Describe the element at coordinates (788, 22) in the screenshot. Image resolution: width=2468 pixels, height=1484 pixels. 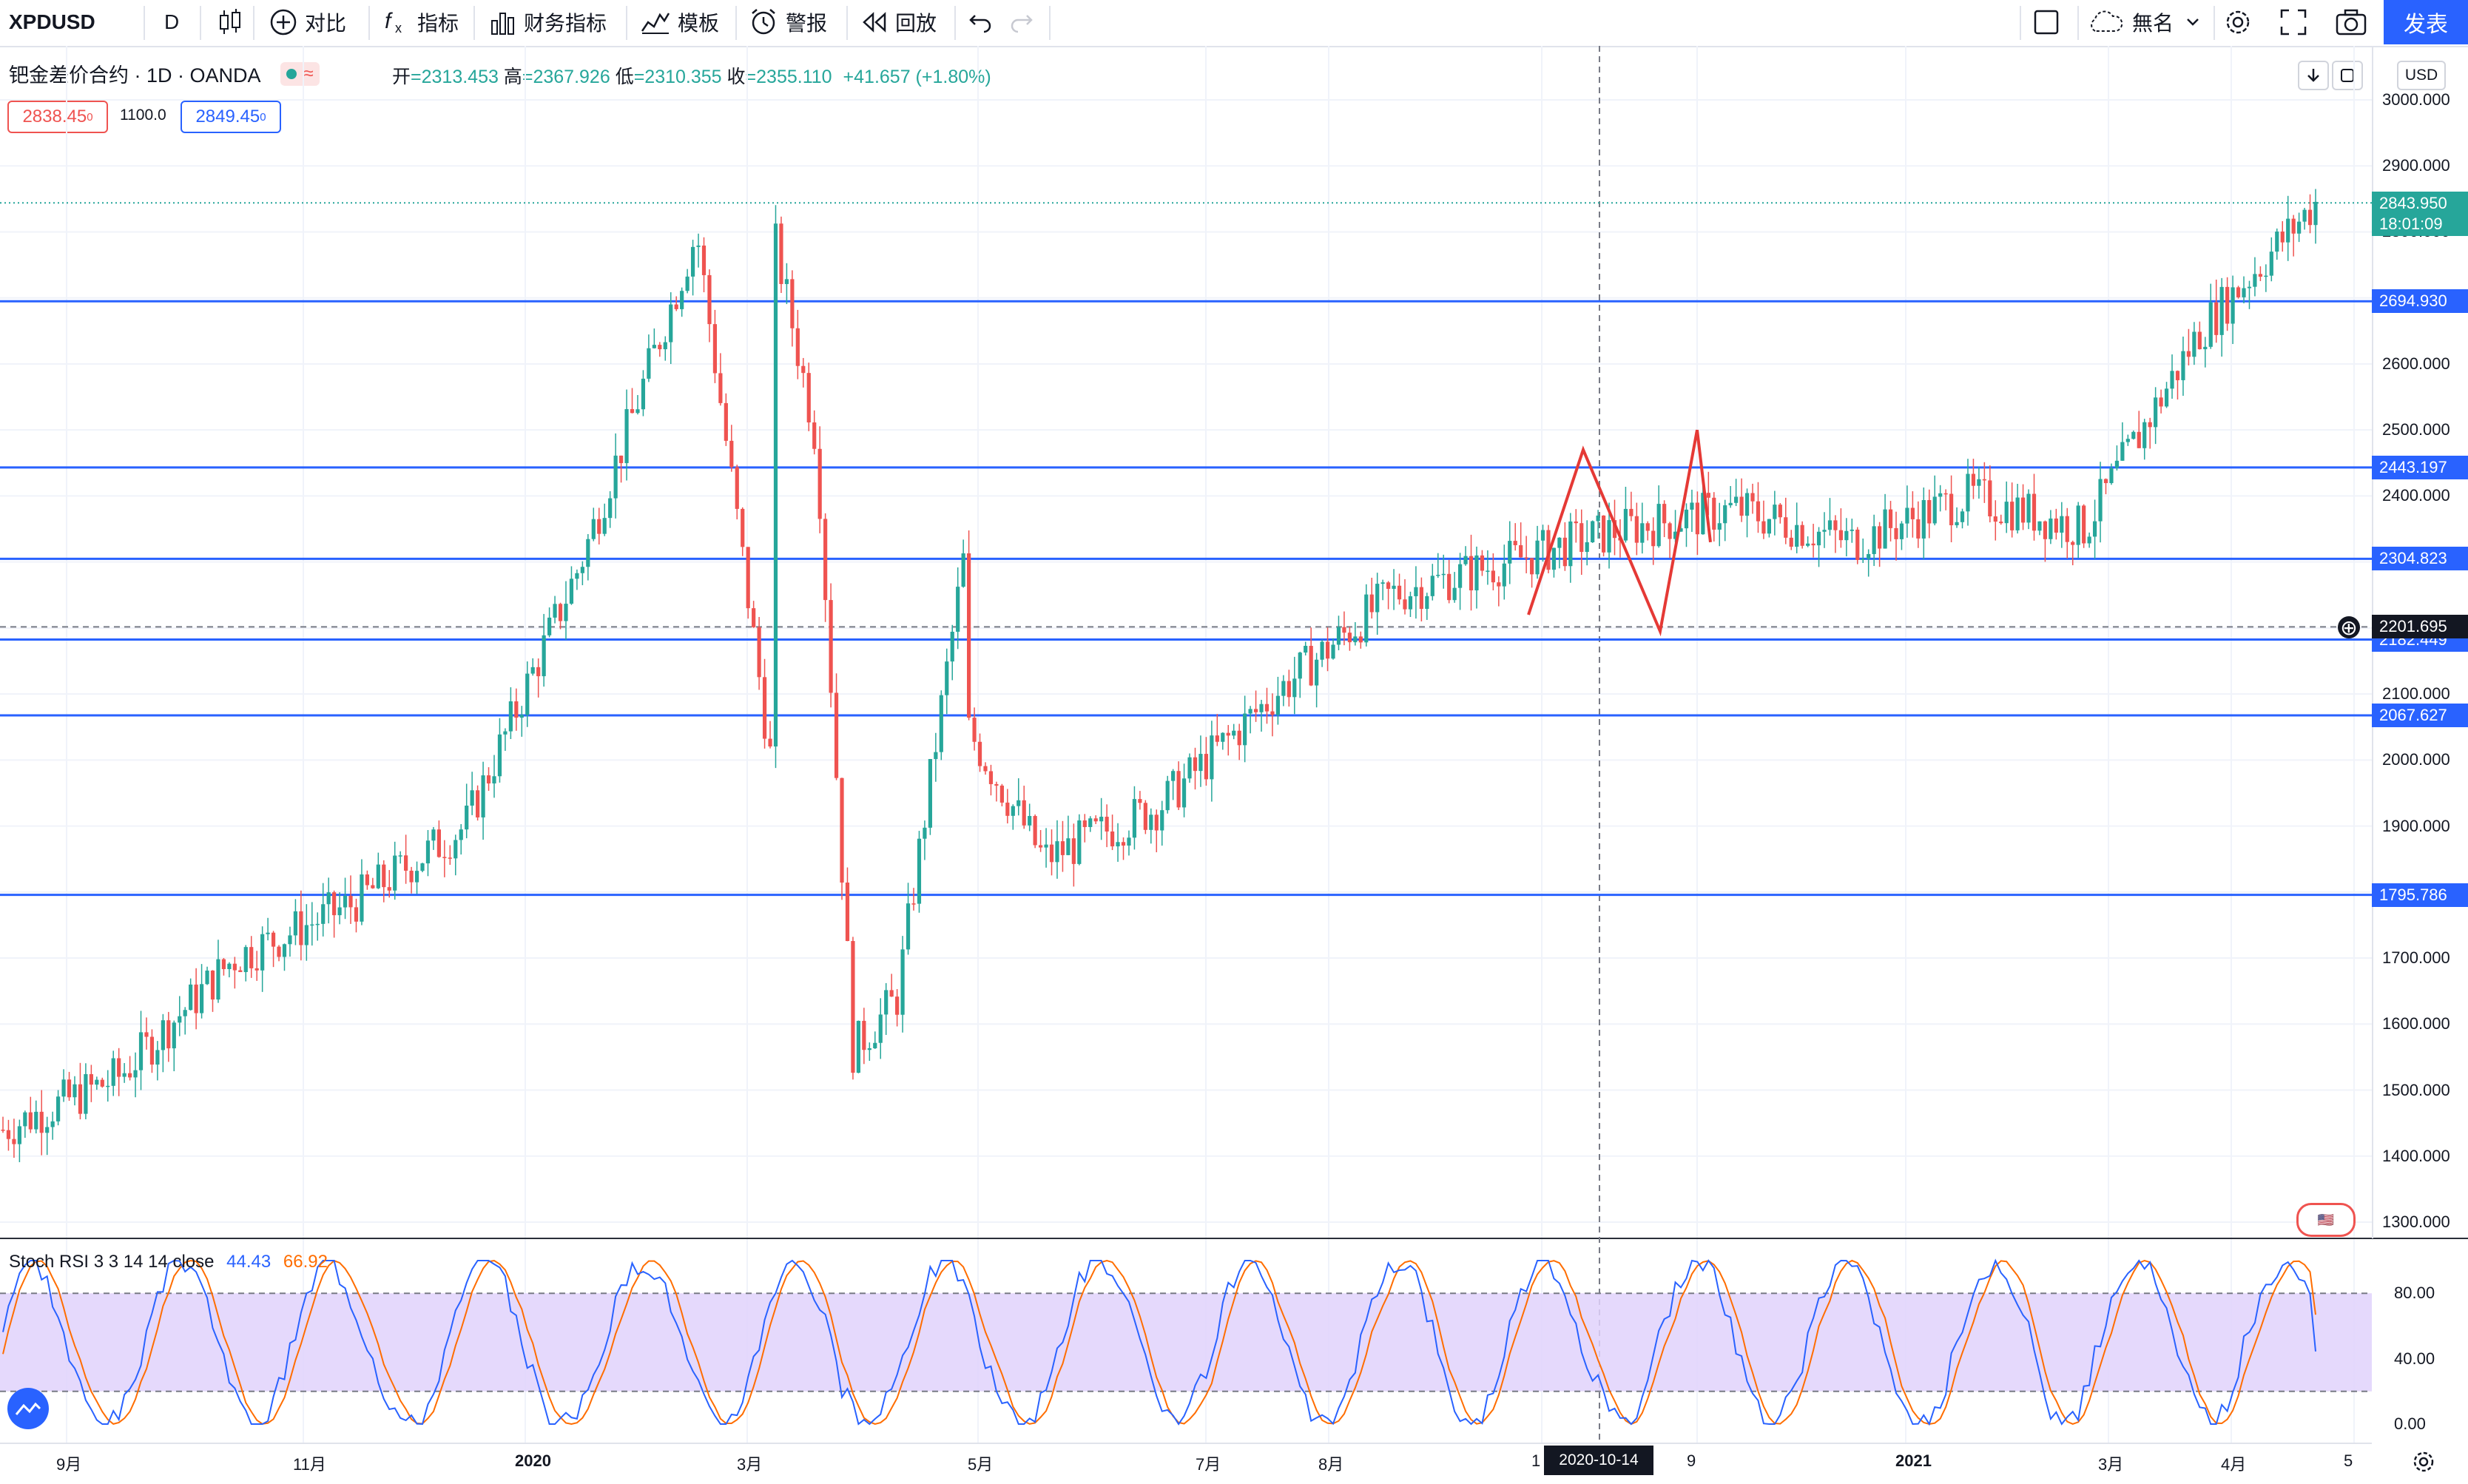
I see `alerts-button: 警报` at that location.